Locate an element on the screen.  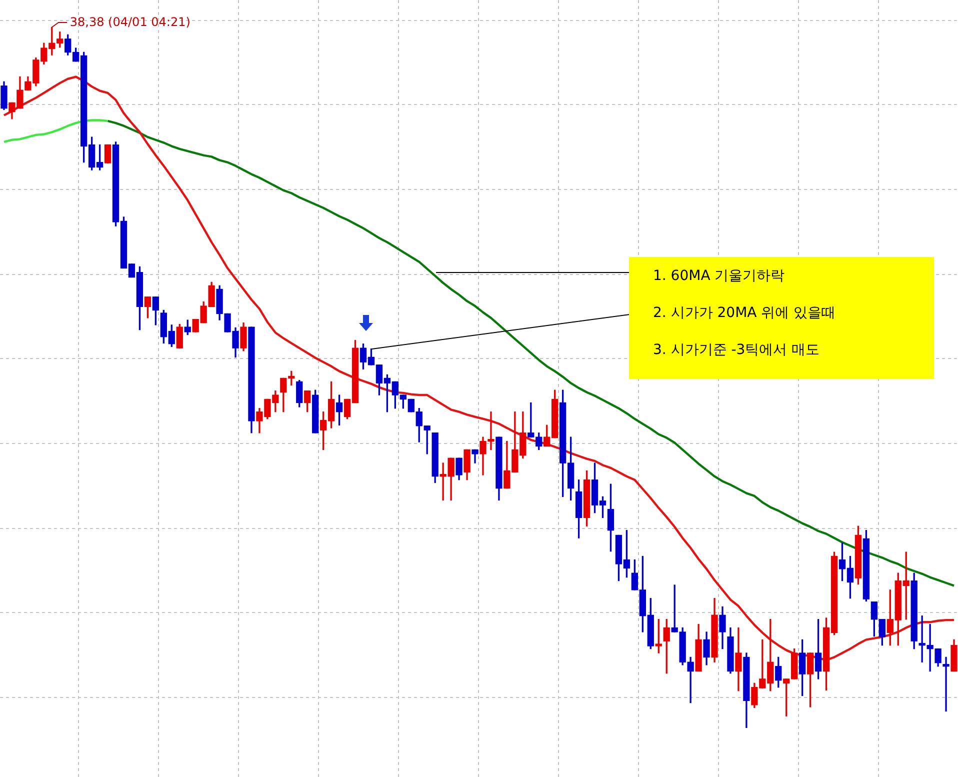
annotation: 2. 시가가 20MA 위에 있을때 is located at coordinates (745, 313).